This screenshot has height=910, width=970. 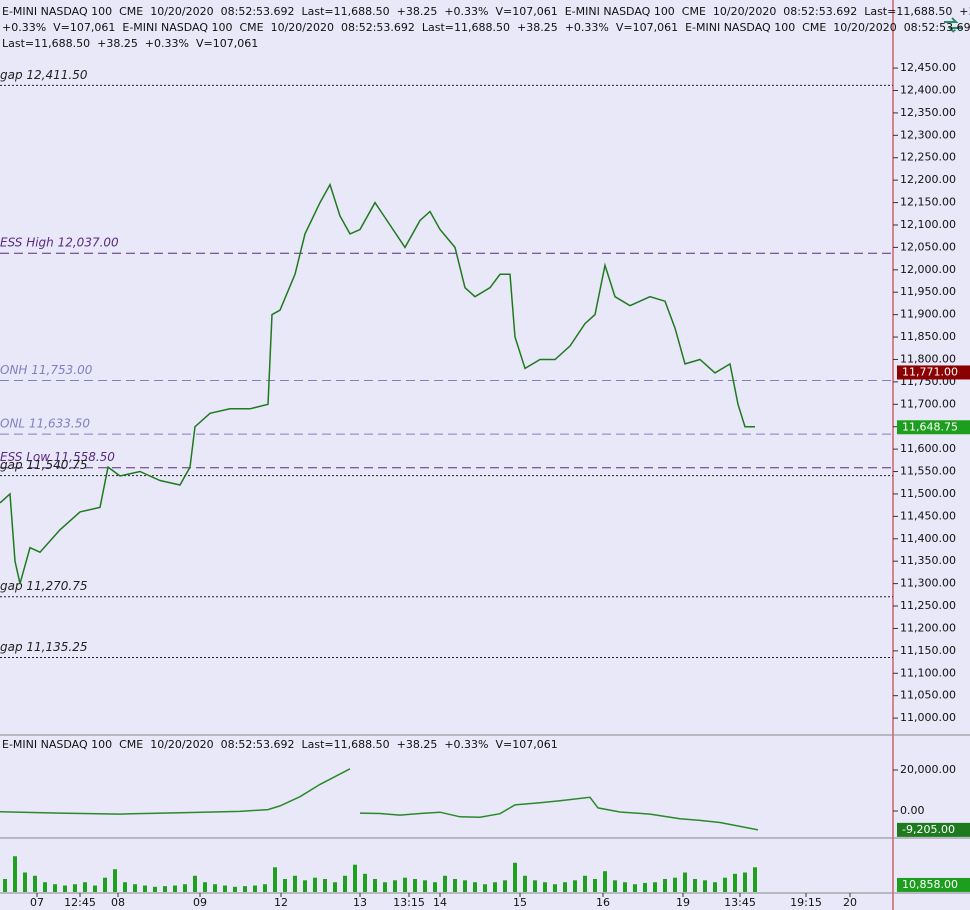 What do you see at coordinates (928, 336) in the screenshot?
I see `y-tick-label: 11,850.00` at bounding box center [928, 336].